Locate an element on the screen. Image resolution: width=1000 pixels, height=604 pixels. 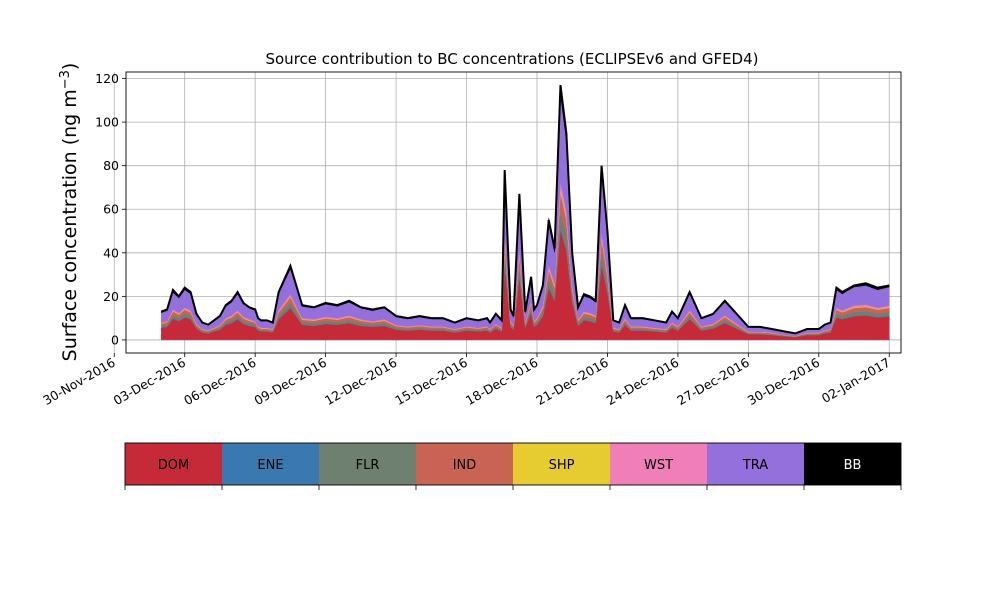
legend-label-flr: FLR is located at coordinates (368, 465).